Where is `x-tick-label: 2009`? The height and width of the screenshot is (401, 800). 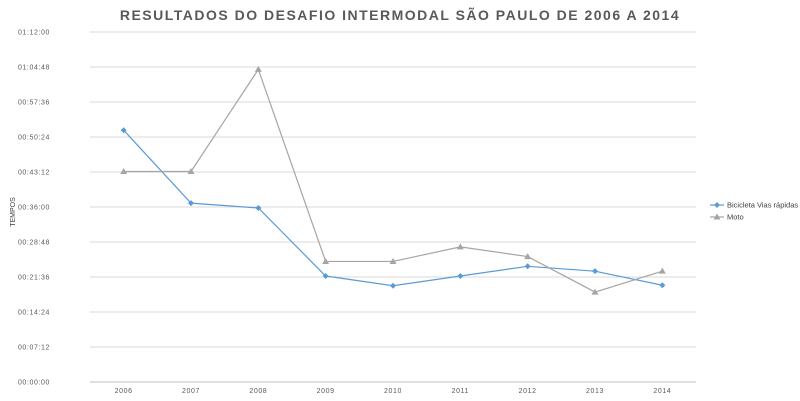
x-tick-label: 2009 is located at coordinates (326, 391).